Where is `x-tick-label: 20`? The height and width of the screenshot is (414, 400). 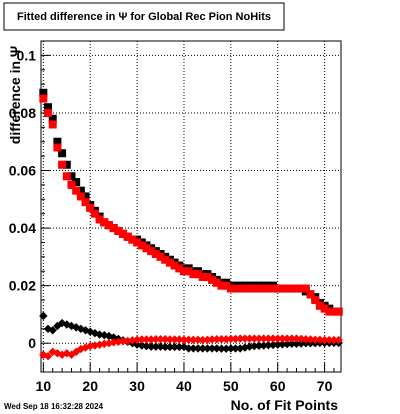
x-tick-label: 20 is located at coordinates (90, 386).